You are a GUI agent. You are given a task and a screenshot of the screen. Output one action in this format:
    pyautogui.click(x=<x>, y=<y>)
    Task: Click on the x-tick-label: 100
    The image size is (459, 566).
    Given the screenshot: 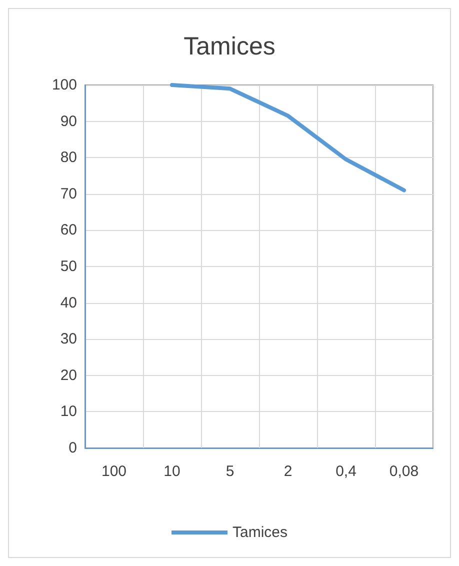 What is the action you would take?
    pyautogui.click(x=114, y=471)
    